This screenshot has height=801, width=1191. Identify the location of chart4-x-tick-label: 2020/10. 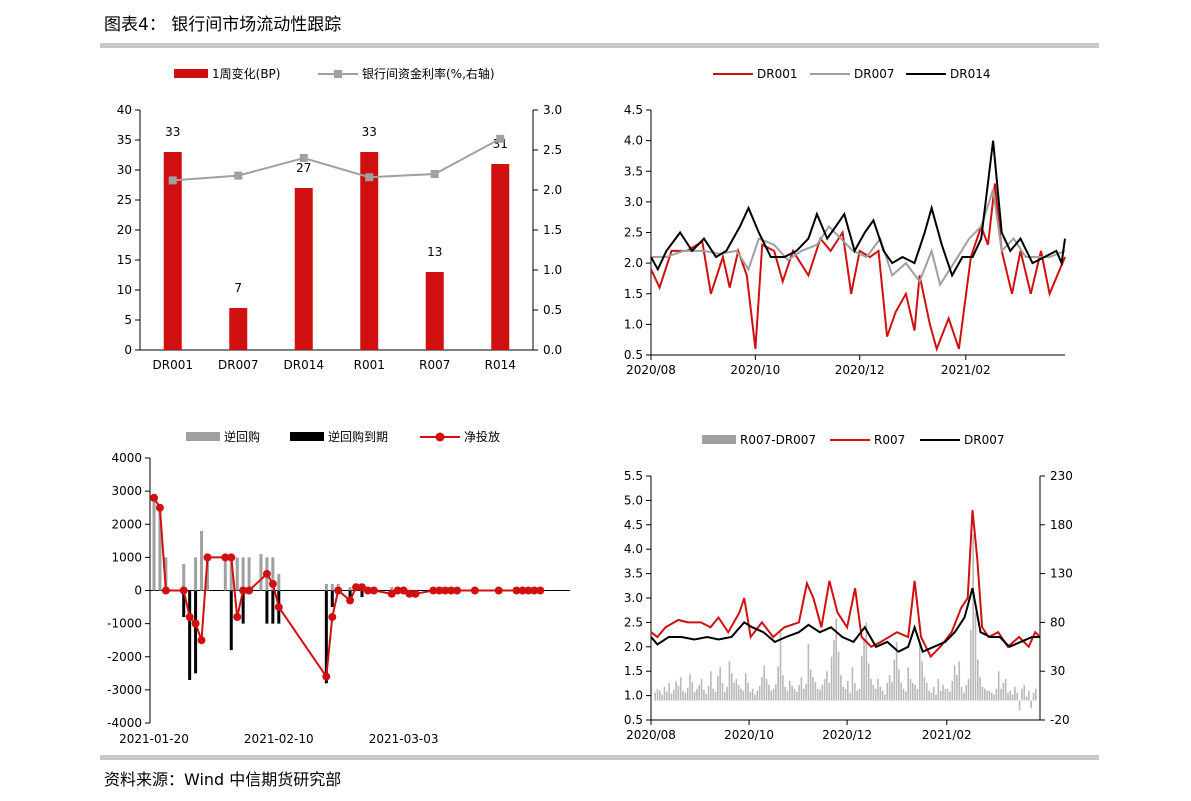
(749, 735).